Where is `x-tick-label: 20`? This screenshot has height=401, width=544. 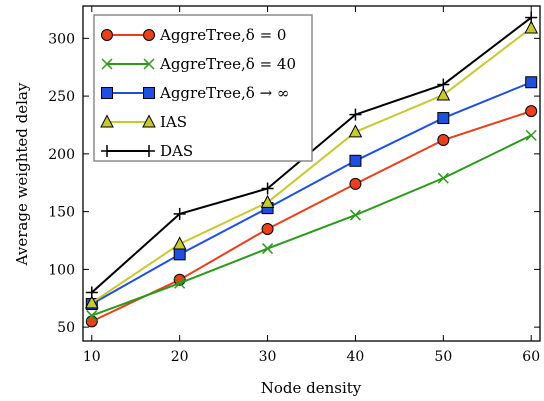
x-tick-label: 20 is located at coordinates (180, 357).